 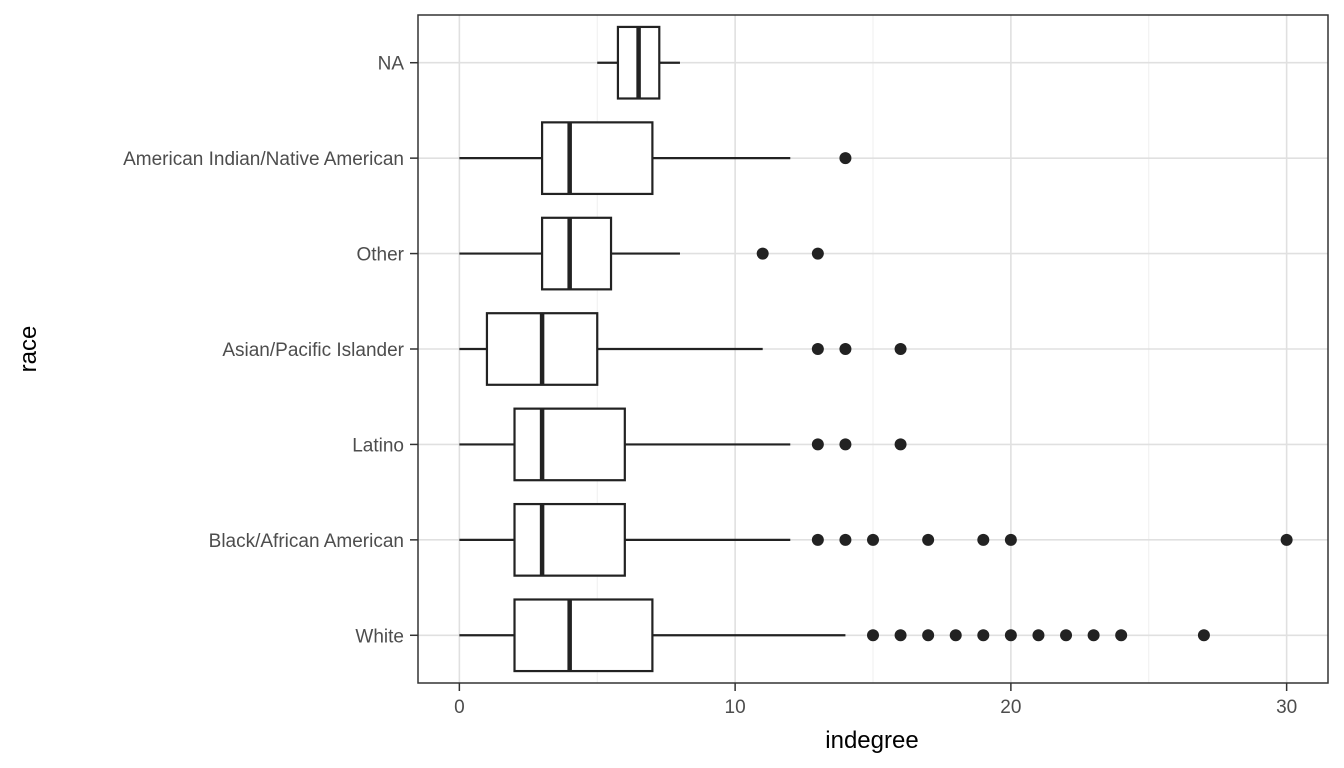 I want to click on y-tick-label: NA, so click(x=391, y=64).